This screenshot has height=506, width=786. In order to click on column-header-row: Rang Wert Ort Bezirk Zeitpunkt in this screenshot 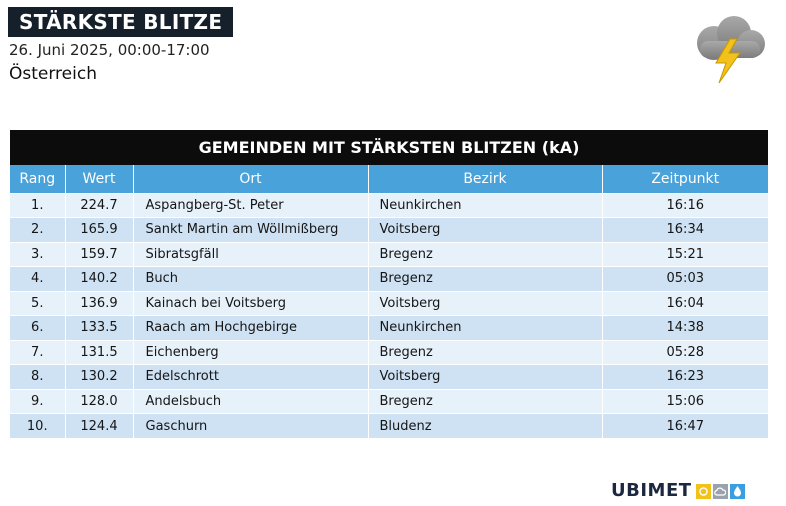, I will do `click(389, 179)`.